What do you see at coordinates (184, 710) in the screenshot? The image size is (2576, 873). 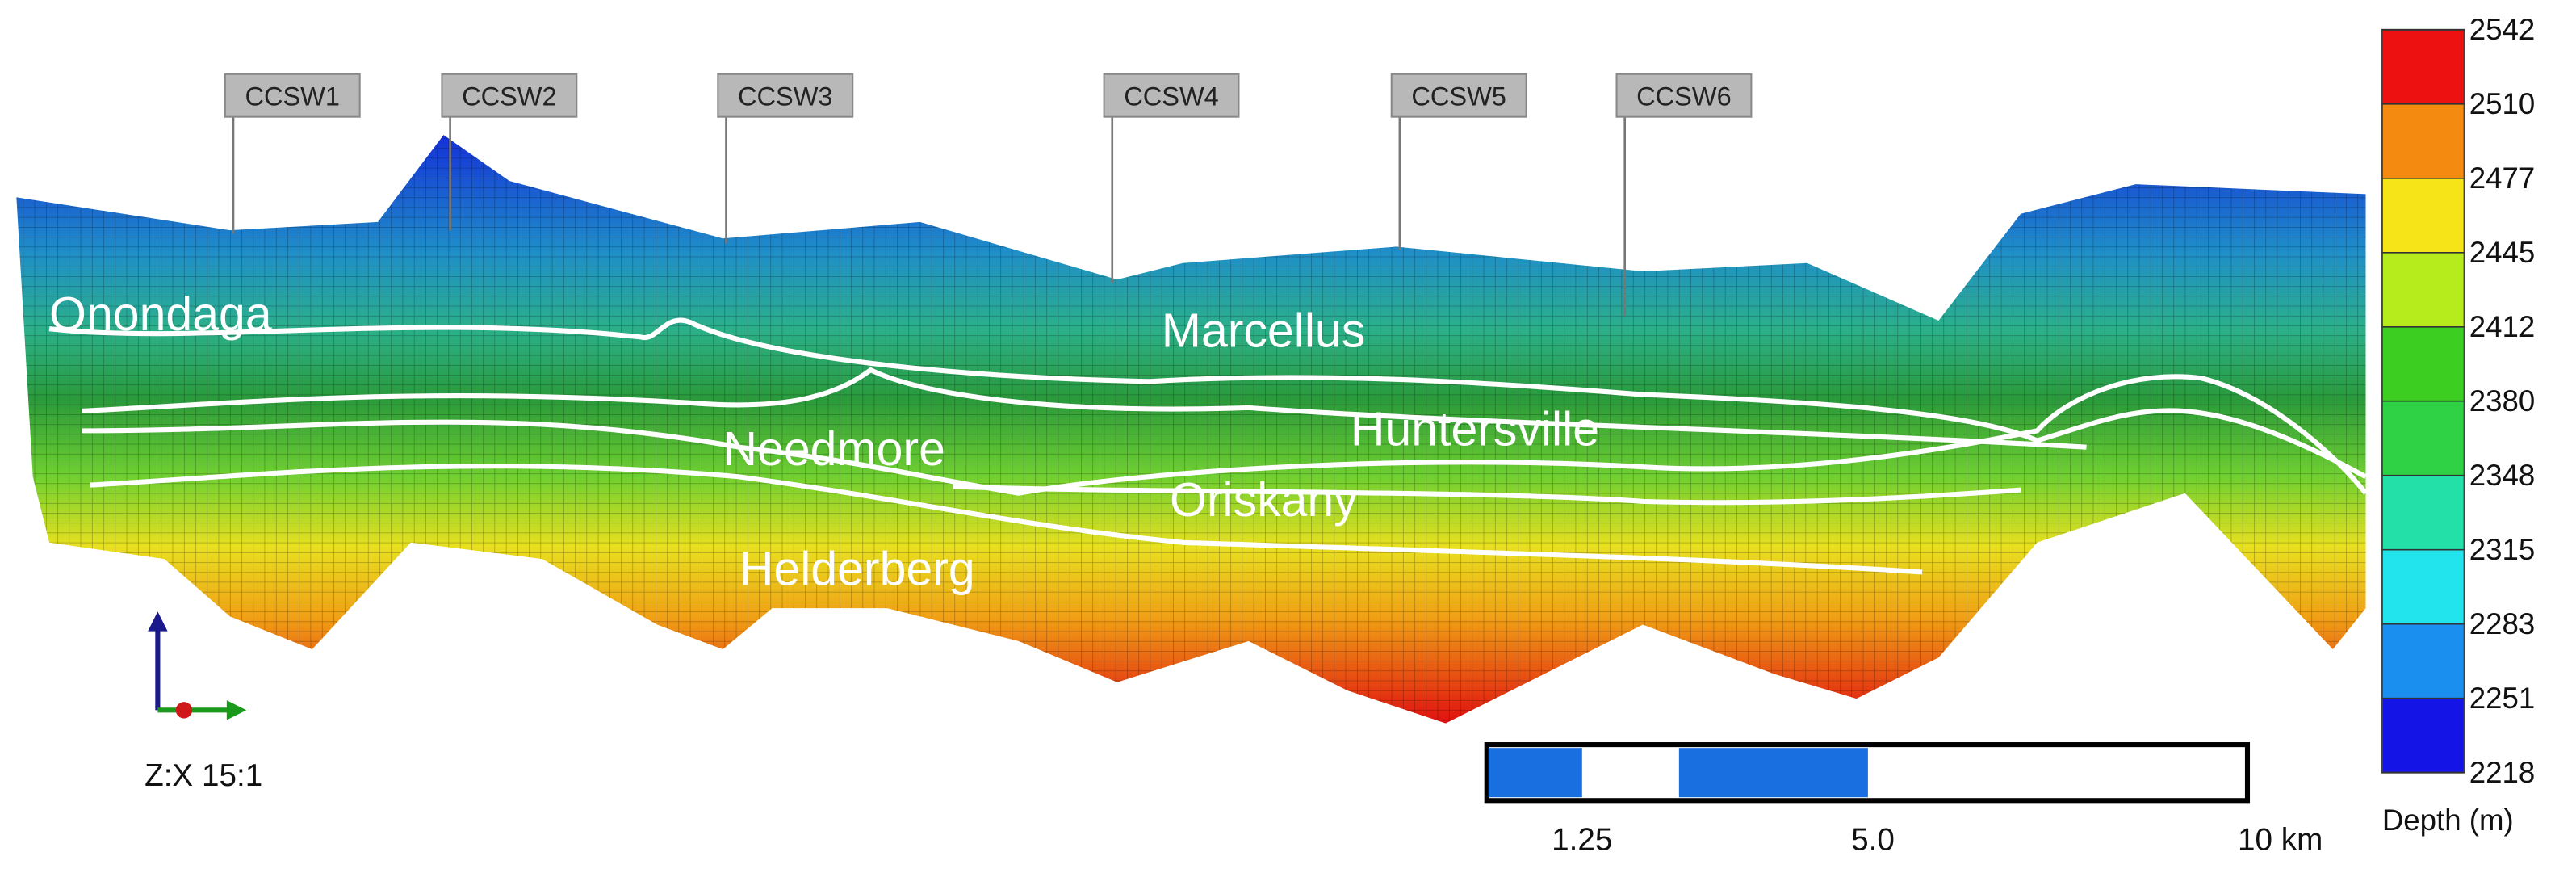 I see `y-axis` at bounding box center [184, 710].